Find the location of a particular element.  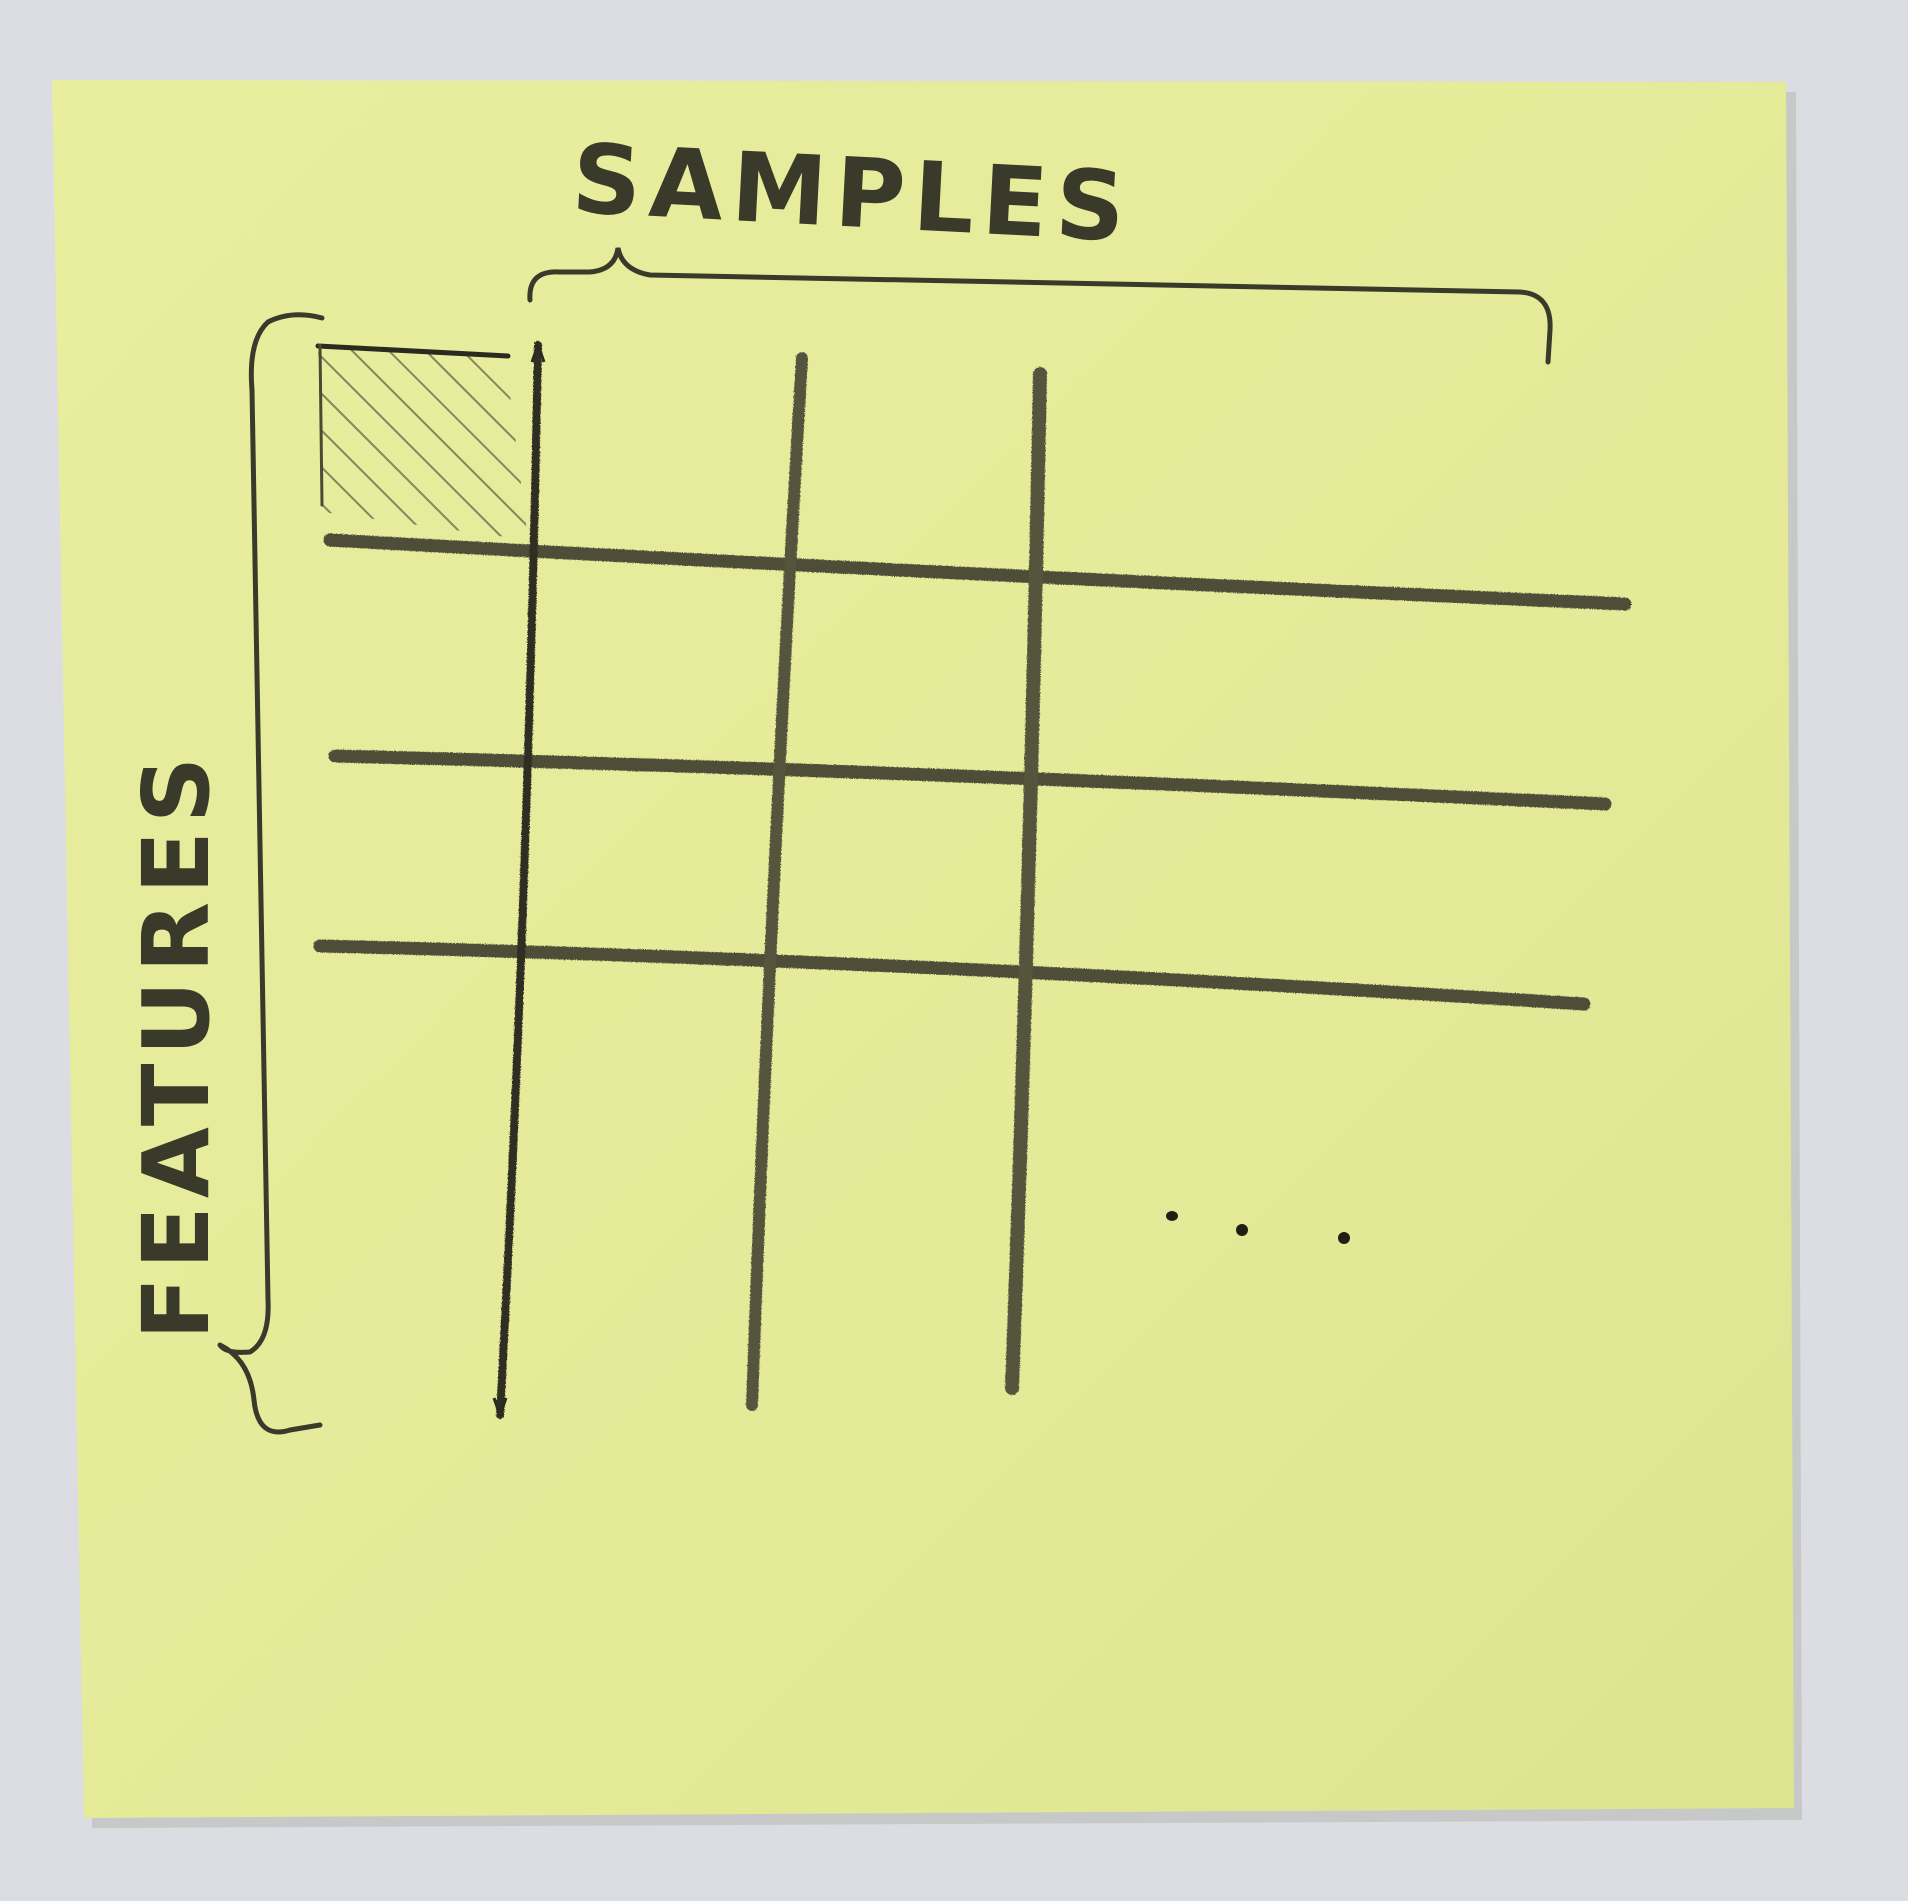

samples-brace is located at coordinates (1040, 306).